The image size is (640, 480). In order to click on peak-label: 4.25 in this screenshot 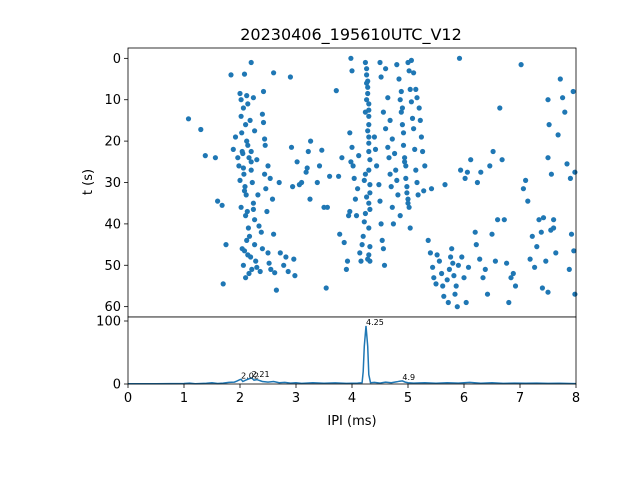, I will do `click(375, 322)`.